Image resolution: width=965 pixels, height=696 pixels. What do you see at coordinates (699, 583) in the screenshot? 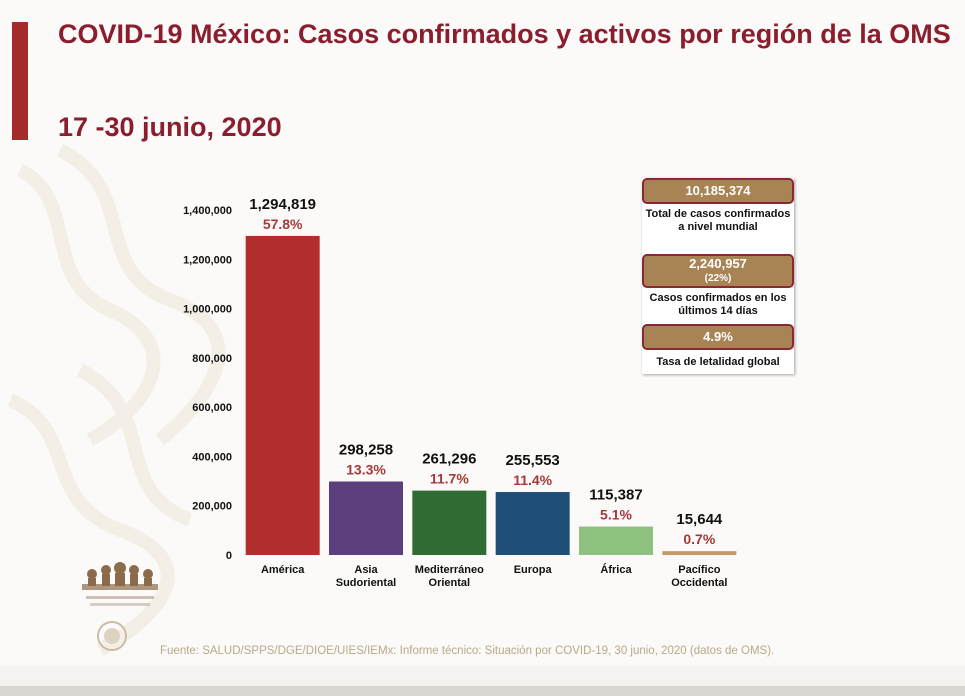
I see `category-label: Occidental` at bounding box center [699, 583].